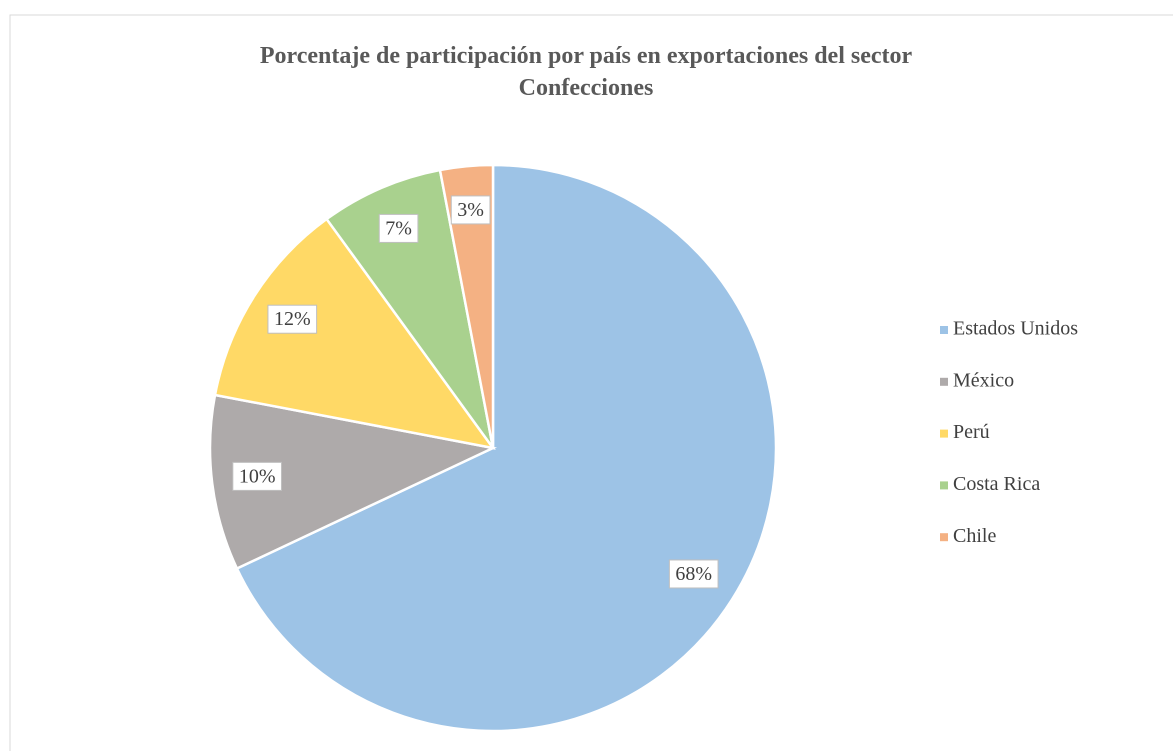 This screenshot has width=1173, height=751. I want to click on legend-label: Chile, so click(974, 536).